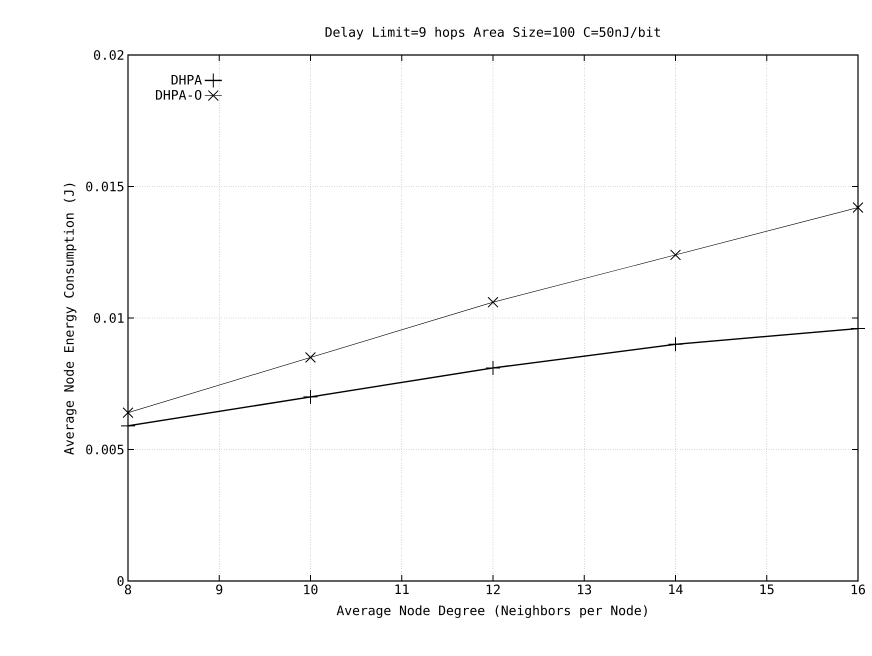 Image resolution: width=872 pixels, height=656 pixels. Describe the element at coordinates (585, 589) in the screenshot. I see `x-tick-label: 13` at that location.